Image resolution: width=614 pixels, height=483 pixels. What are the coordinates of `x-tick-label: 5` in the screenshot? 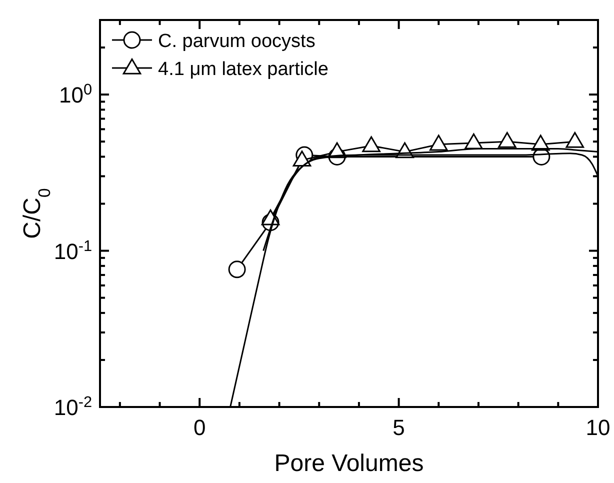 It's located at (398, 427).